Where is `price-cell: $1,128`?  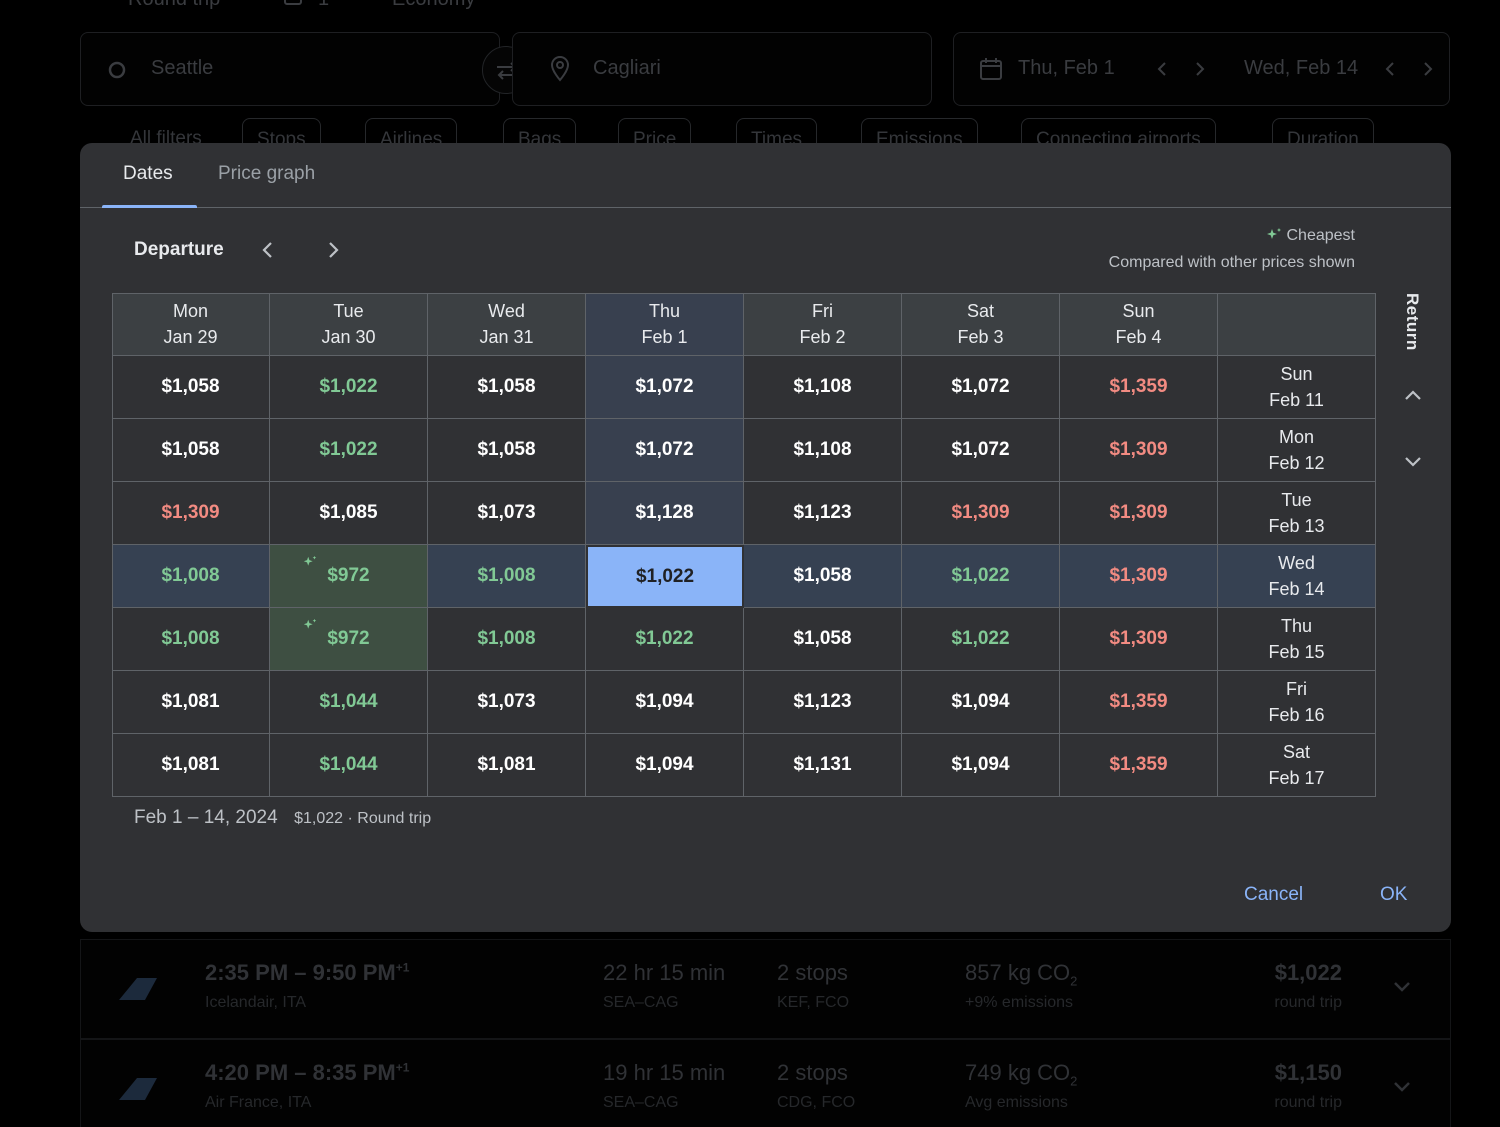 price-cell: $1,128 is located at coordinates (665, 513).